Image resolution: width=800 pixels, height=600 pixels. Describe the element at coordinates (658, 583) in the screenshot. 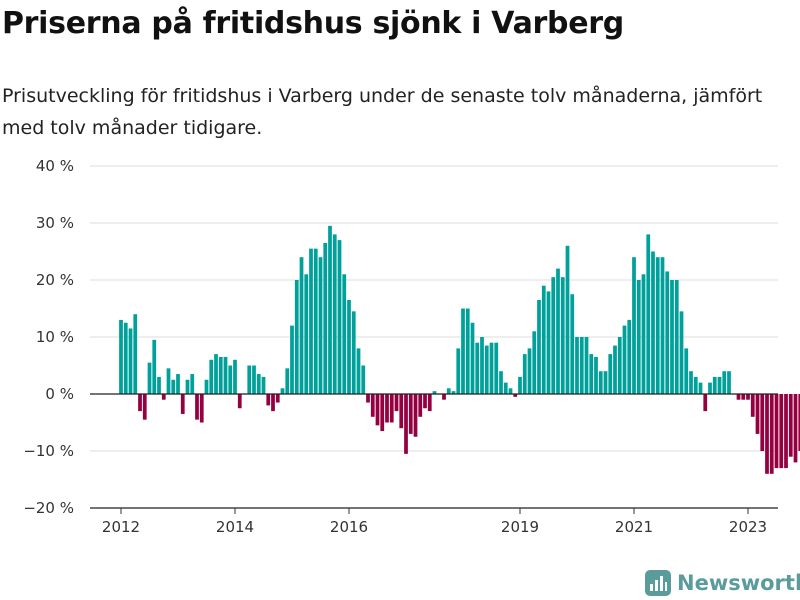

I see `newsworthy-logo-icon` at that location.